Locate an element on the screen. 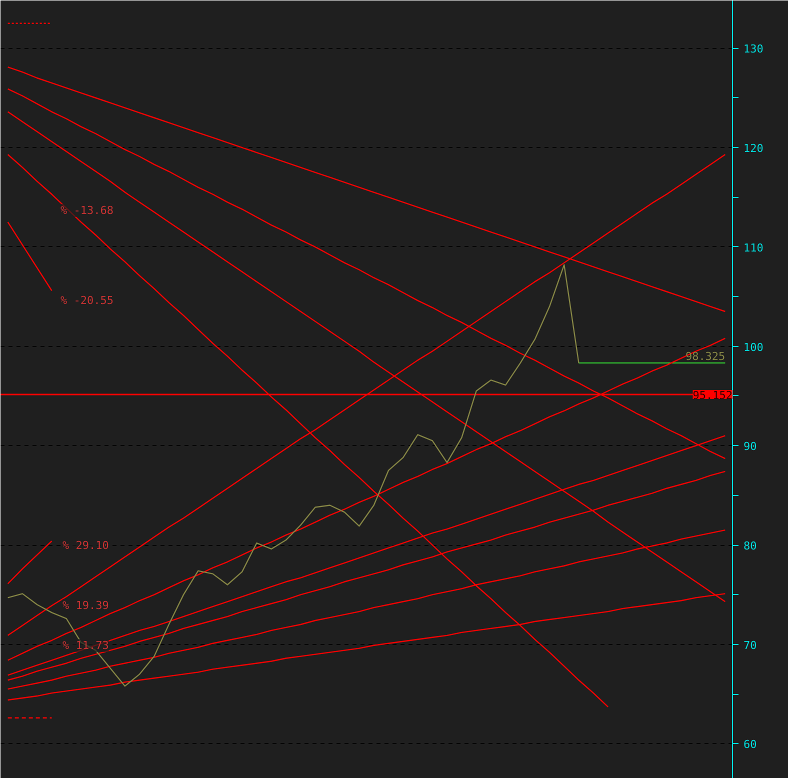  annotation: % 11.73 is located at coordinates (85, 645).